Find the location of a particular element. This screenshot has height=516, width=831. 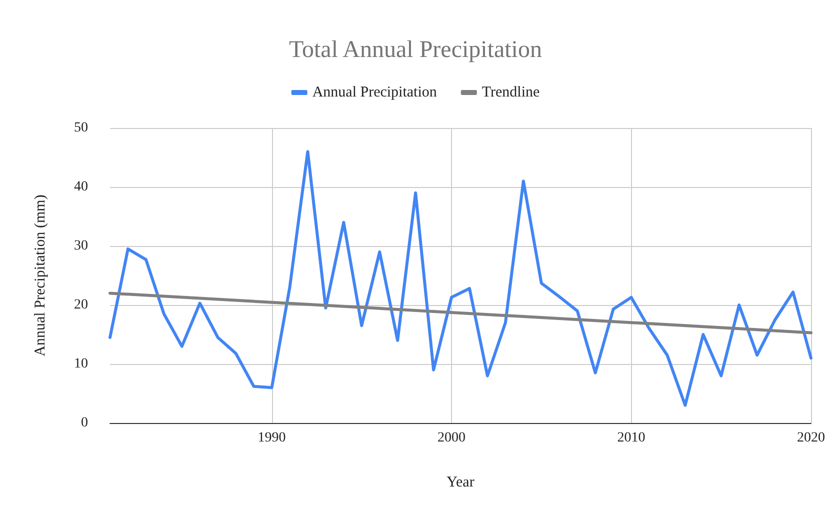

legend-label: Annual Precipitation is located at coordinates (375, 92).